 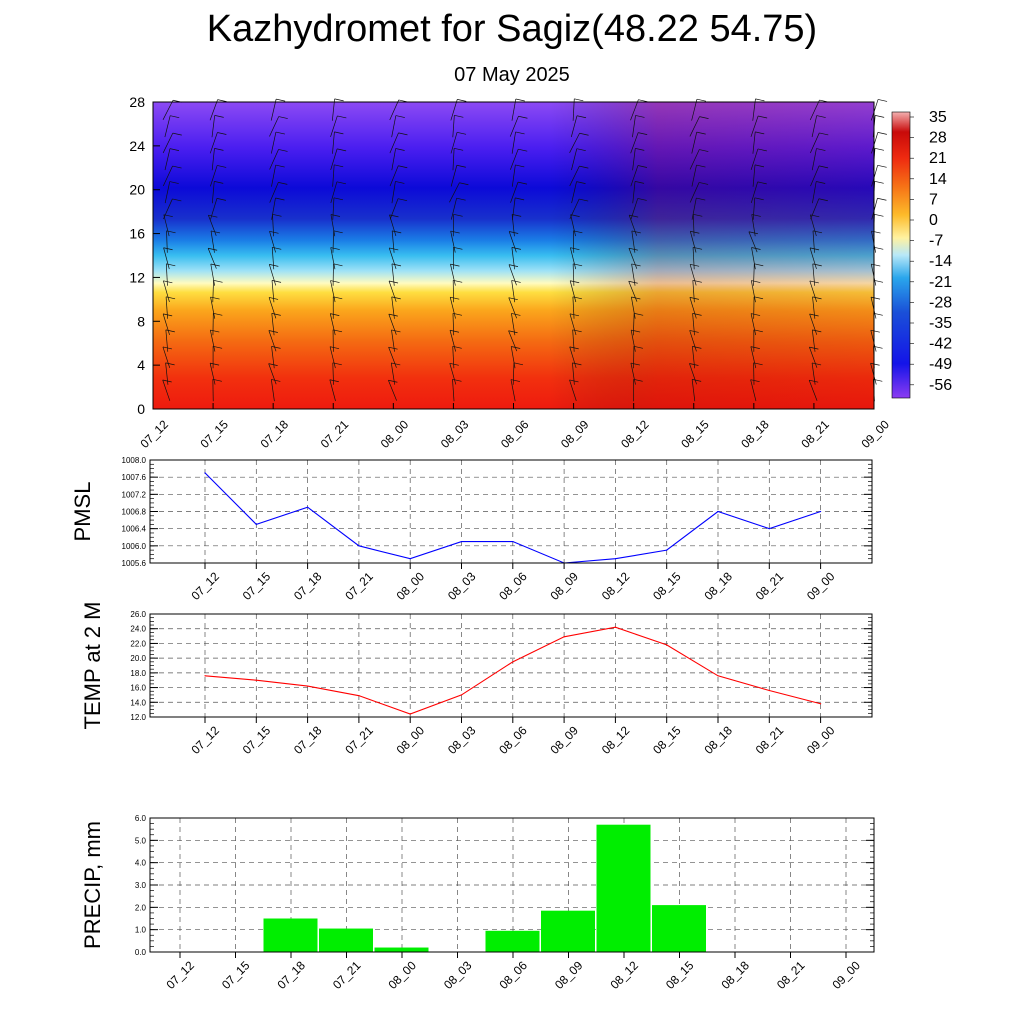 I want to click on x-tick-label: 08_18, so click(x=718, y=586).